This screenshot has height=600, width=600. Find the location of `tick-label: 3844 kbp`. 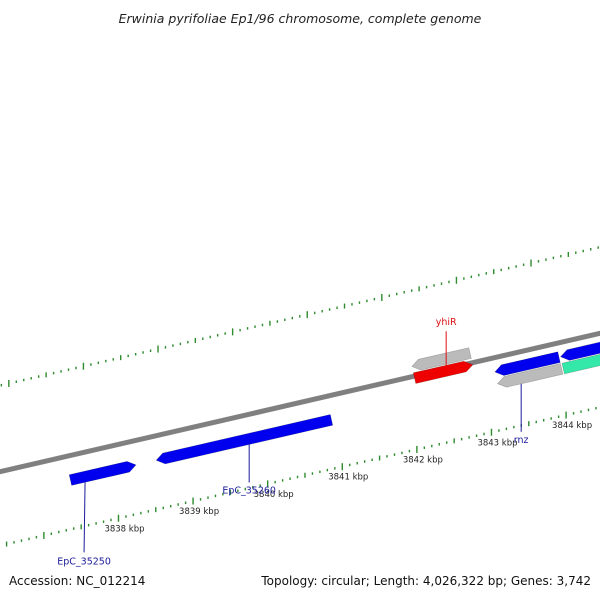

tick-label: 3844 kbp is located at coordinates (572, 426).